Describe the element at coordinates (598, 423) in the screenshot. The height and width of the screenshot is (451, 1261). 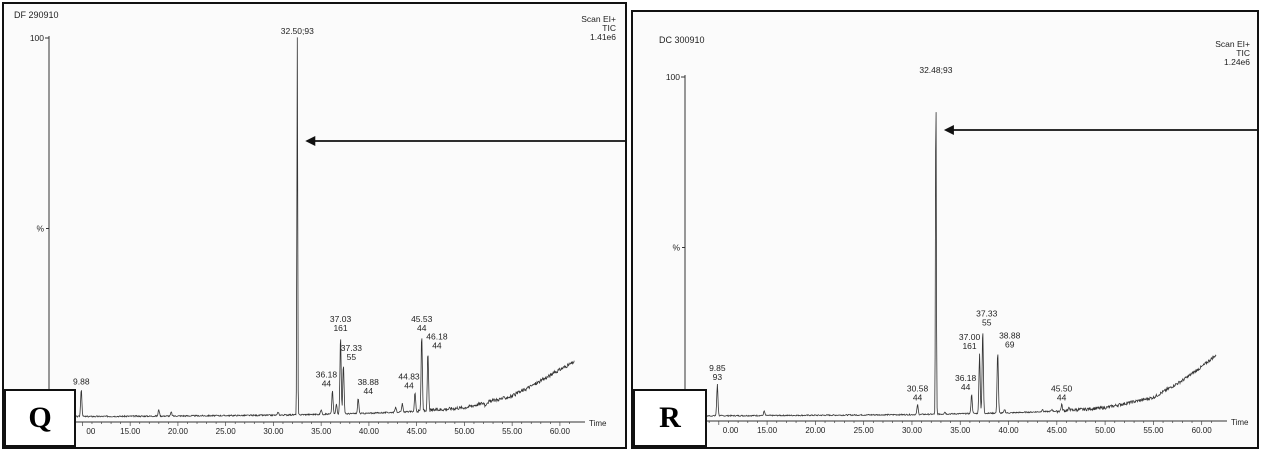
I see `x-axis-label-q: Time` at that location.